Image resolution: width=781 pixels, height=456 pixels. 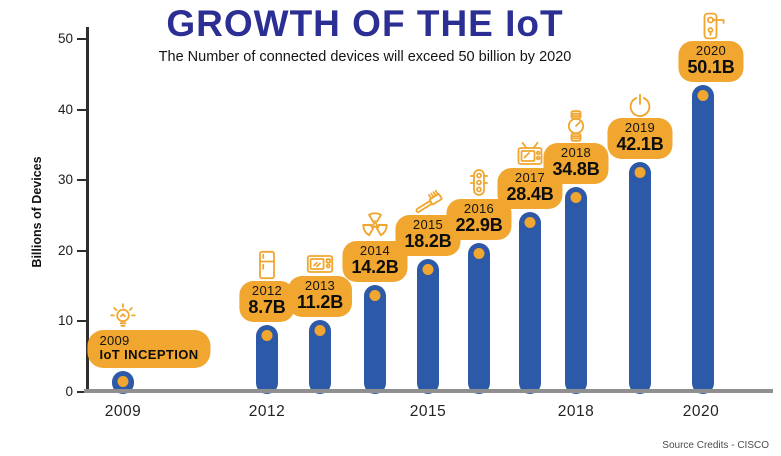 What do you see at coordinates (711, 26) in the screenshot?
I see `door-lock-icon` at bounding box center [711, 26].